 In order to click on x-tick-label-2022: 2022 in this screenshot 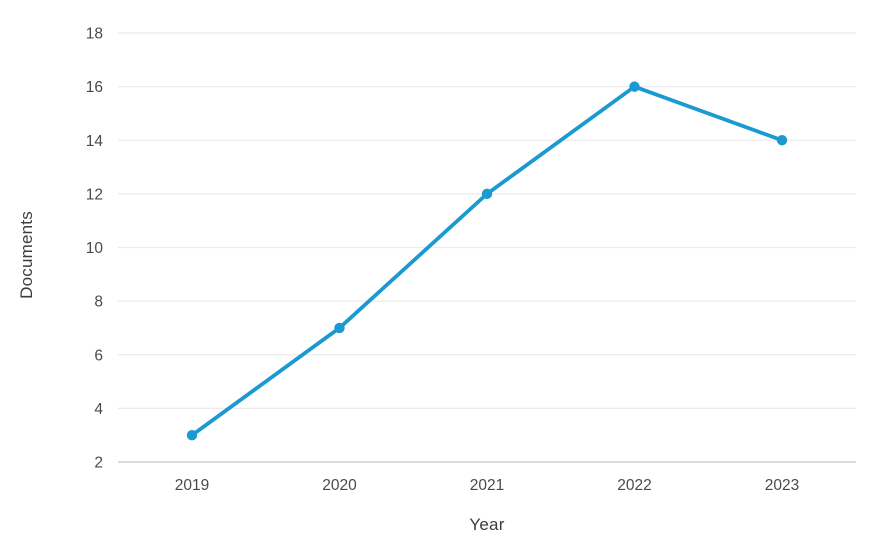, I will do `click(634, 485)`.